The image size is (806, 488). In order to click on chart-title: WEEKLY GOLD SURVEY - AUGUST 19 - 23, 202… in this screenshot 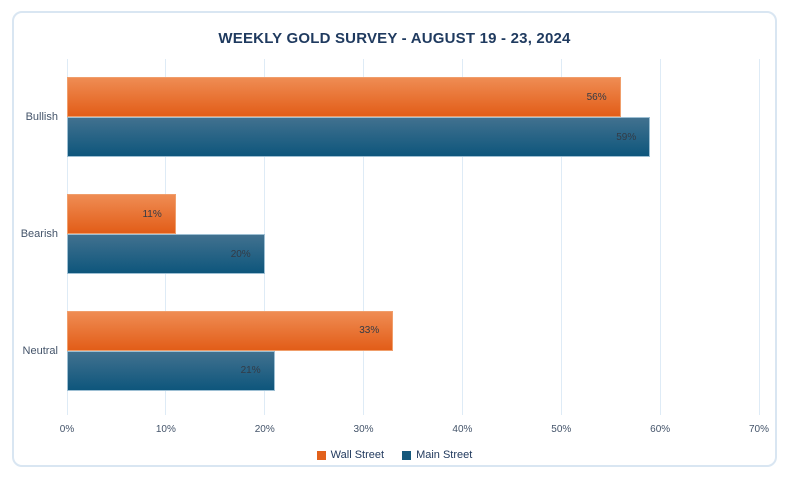, I will do `click(394, 38)`.